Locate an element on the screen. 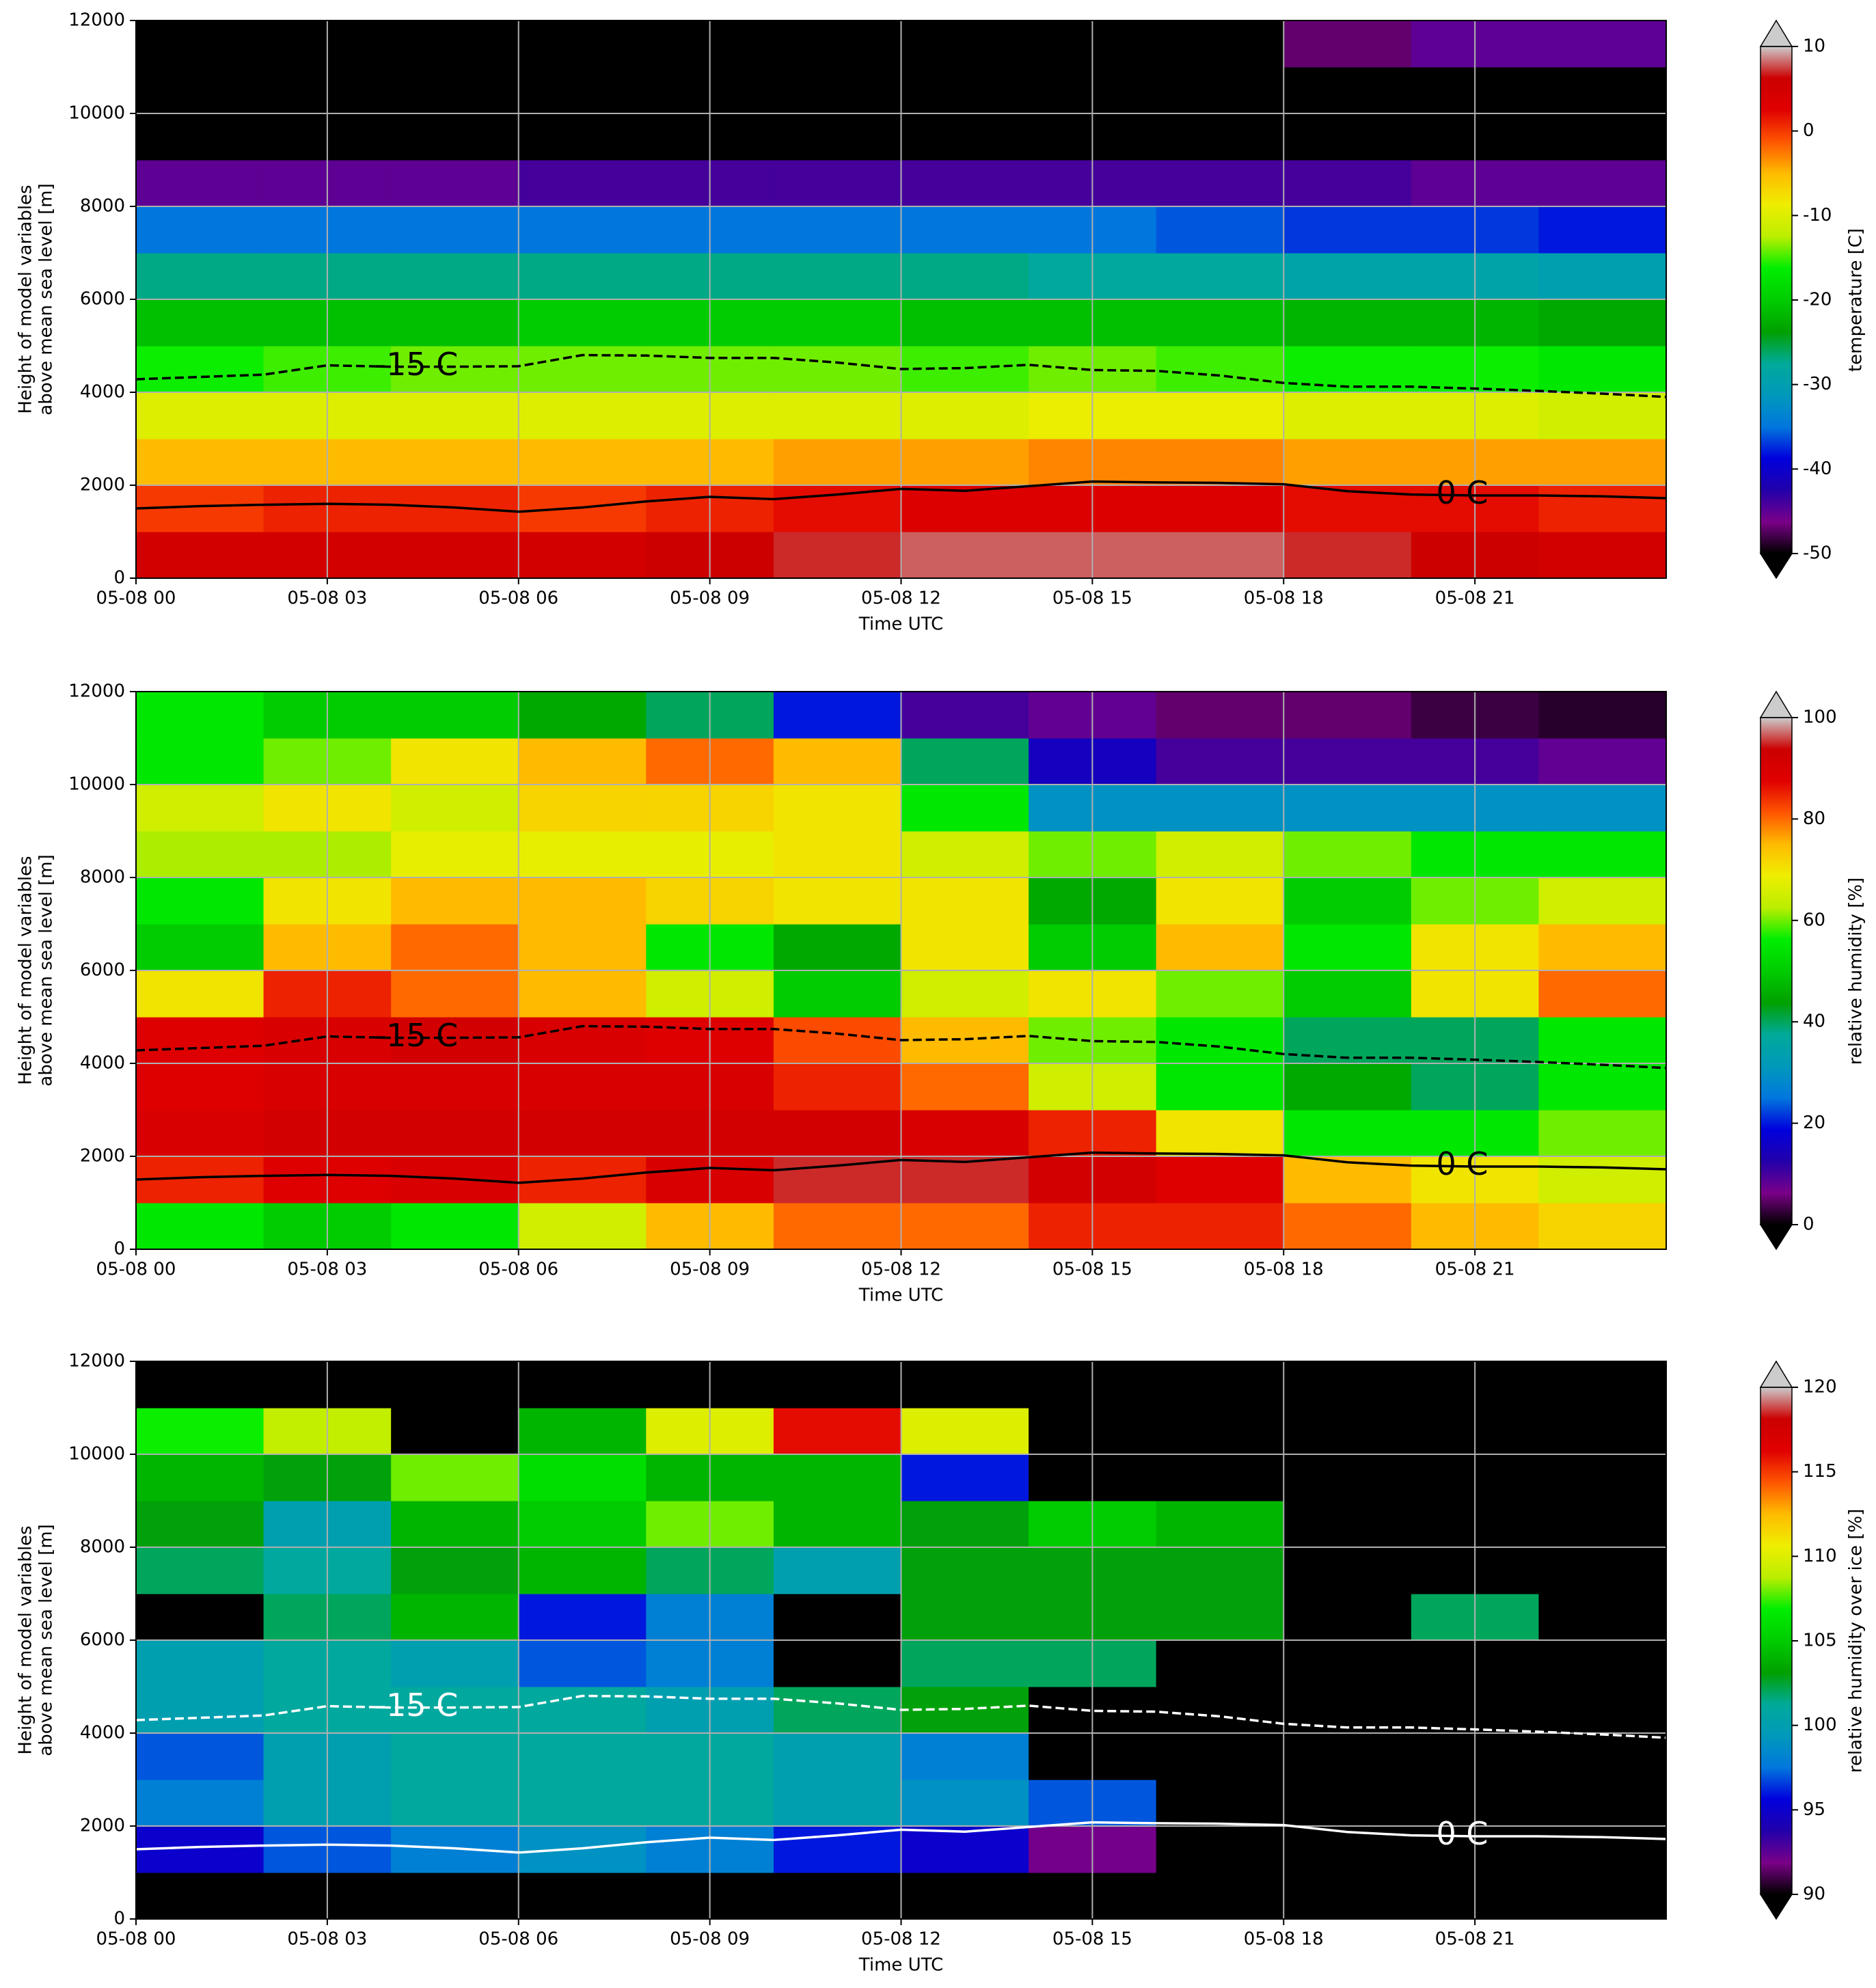 The width and height of the screenshot is (1876, 1988). colorbar-tick-label: 40 is located at coordinates (1814, 1022).